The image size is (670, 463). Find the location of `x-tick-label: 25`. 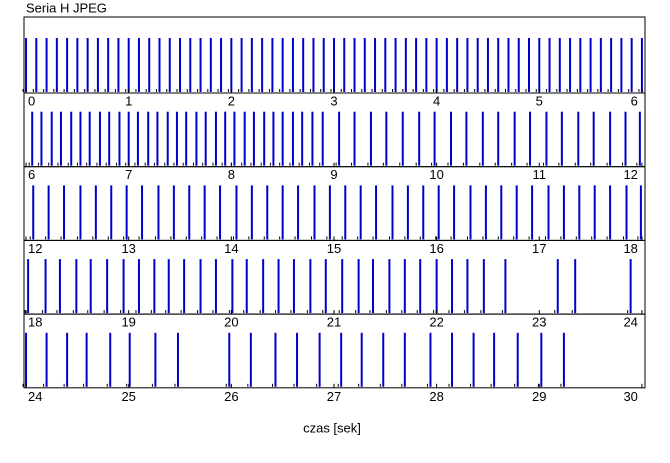

x-tick-label: 25 is located at coordinates (128, 396).